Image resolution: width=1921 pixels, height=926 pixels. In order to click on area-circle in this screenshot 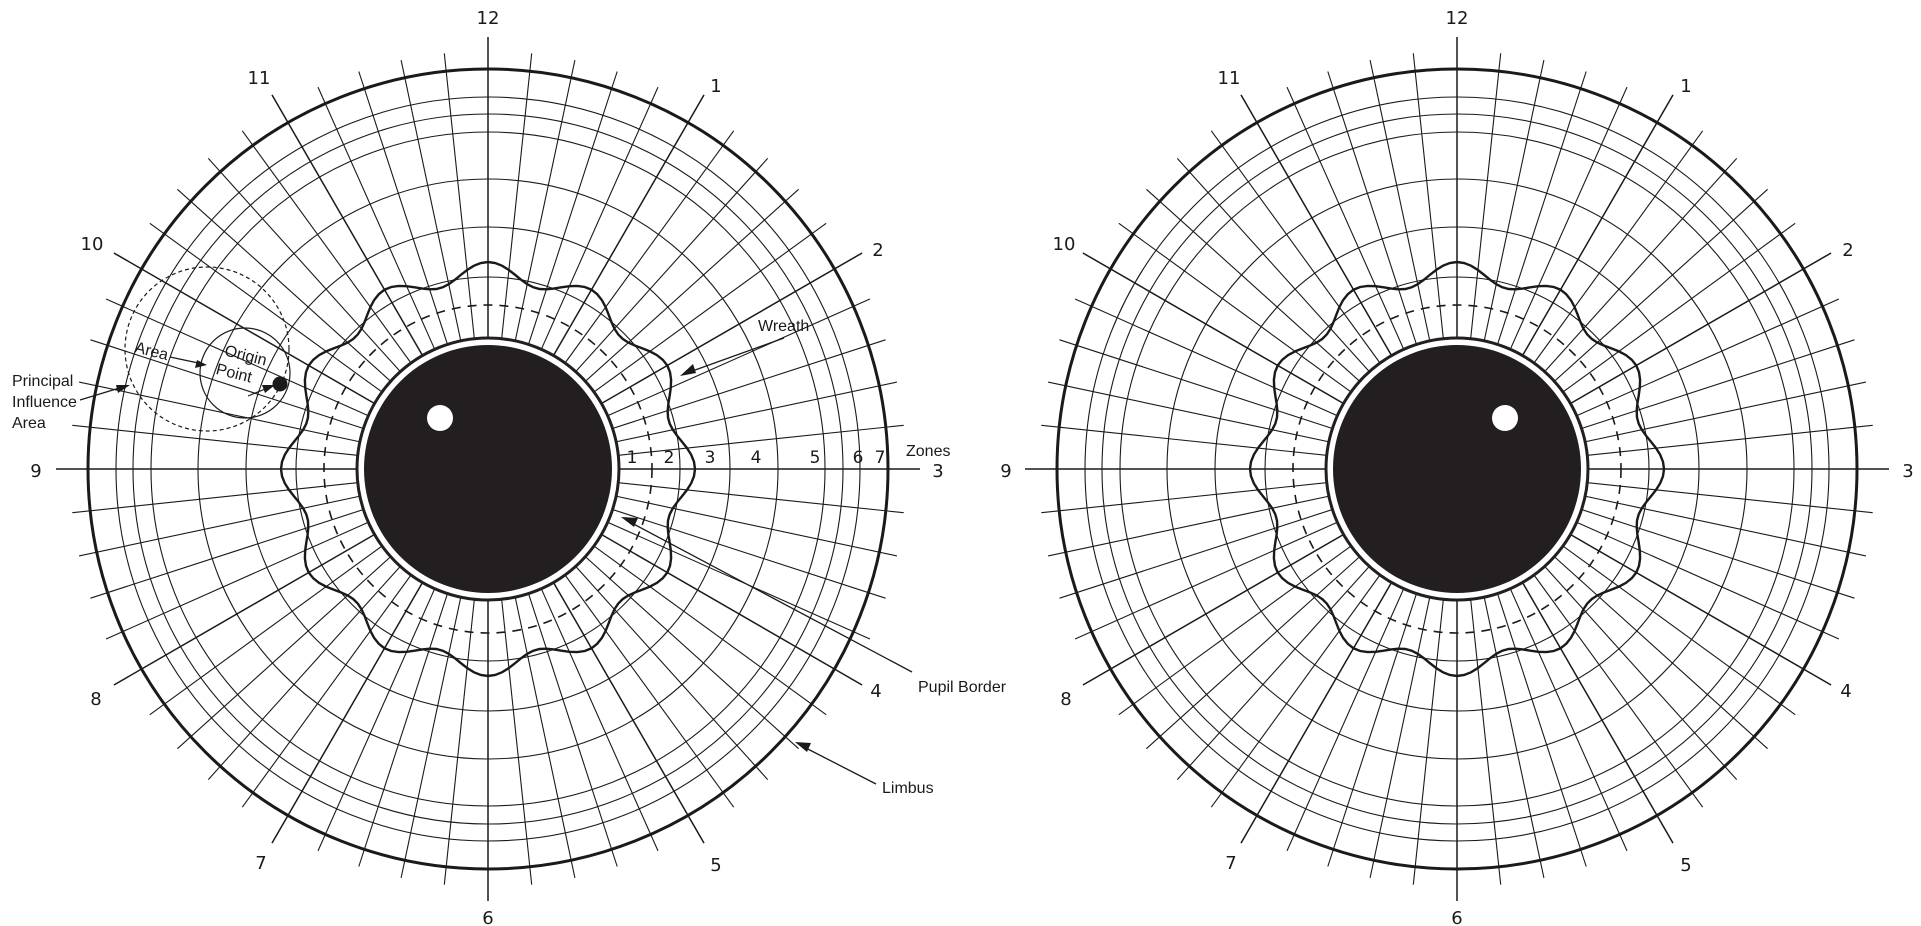, I will do `click(245, 373)`.